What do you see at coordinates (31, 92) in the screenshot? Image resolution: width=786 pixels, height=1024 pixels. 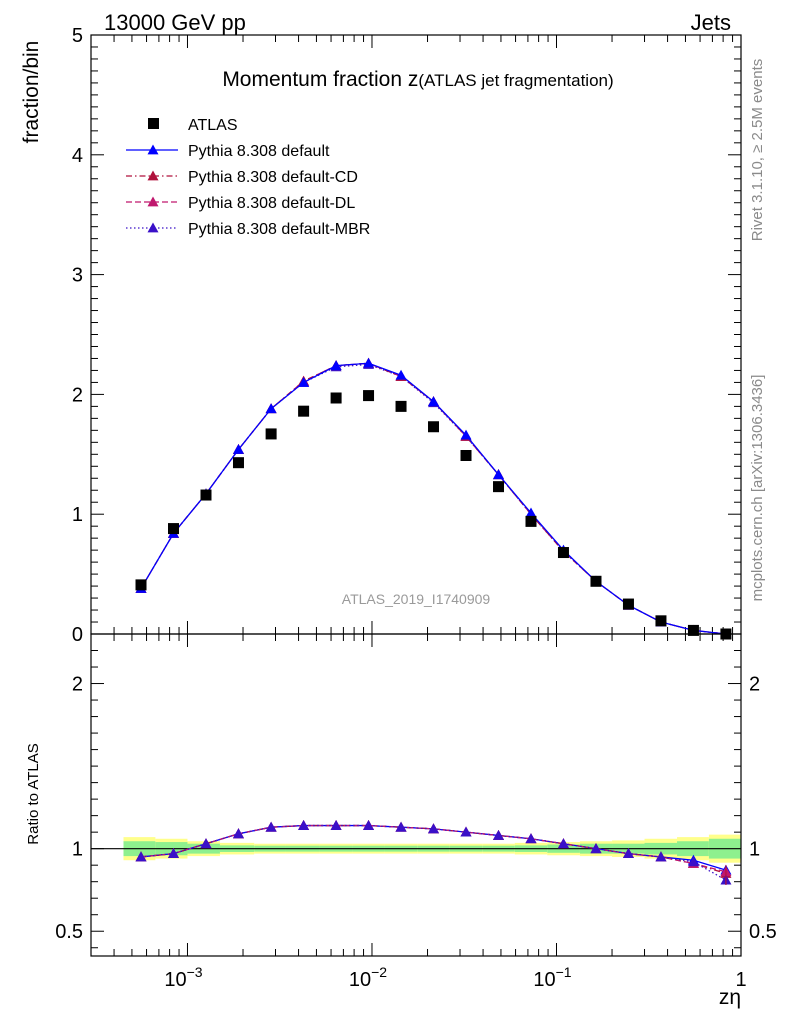 I see `main-y-axis-label: fraction/bin` at bounding box center [31, 92].